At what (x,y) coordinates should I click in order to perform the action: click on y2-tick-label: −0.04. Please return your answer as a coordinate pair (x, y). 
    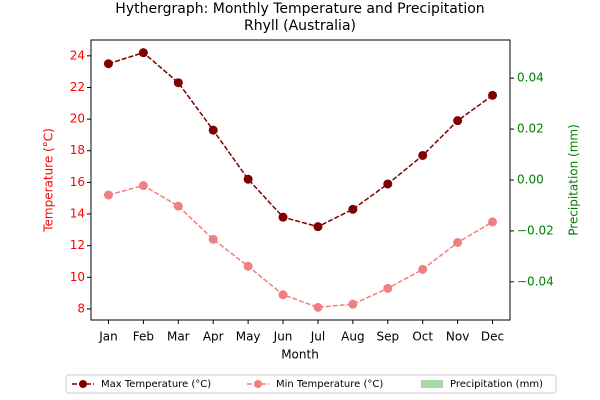
    Looking at the image, I should click on (535, 281).